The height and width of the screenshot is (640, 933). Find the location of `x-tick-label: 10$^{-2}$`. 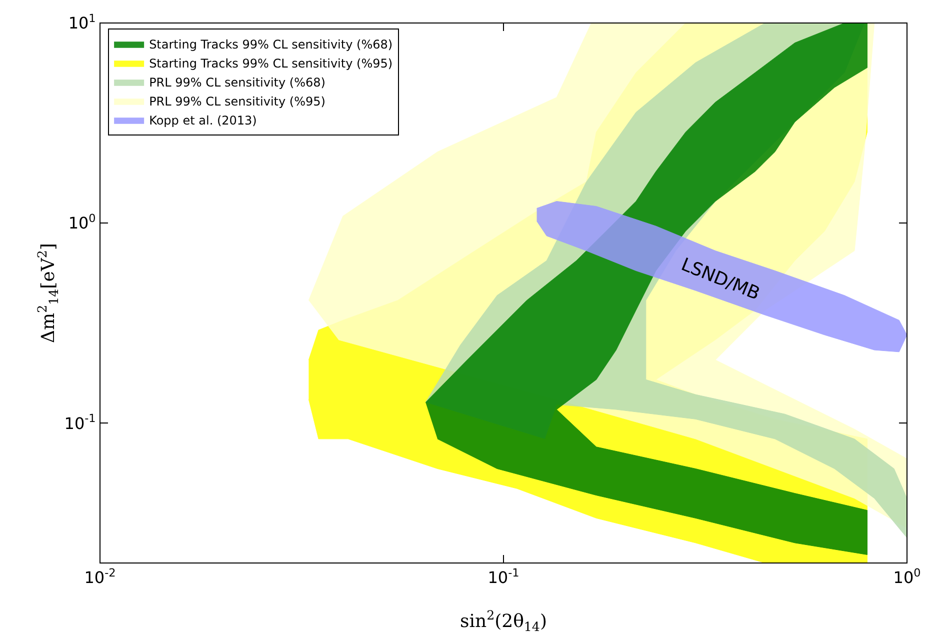

x-tick-label: 10$^{-2}$ is located at coordinates (100, 577).